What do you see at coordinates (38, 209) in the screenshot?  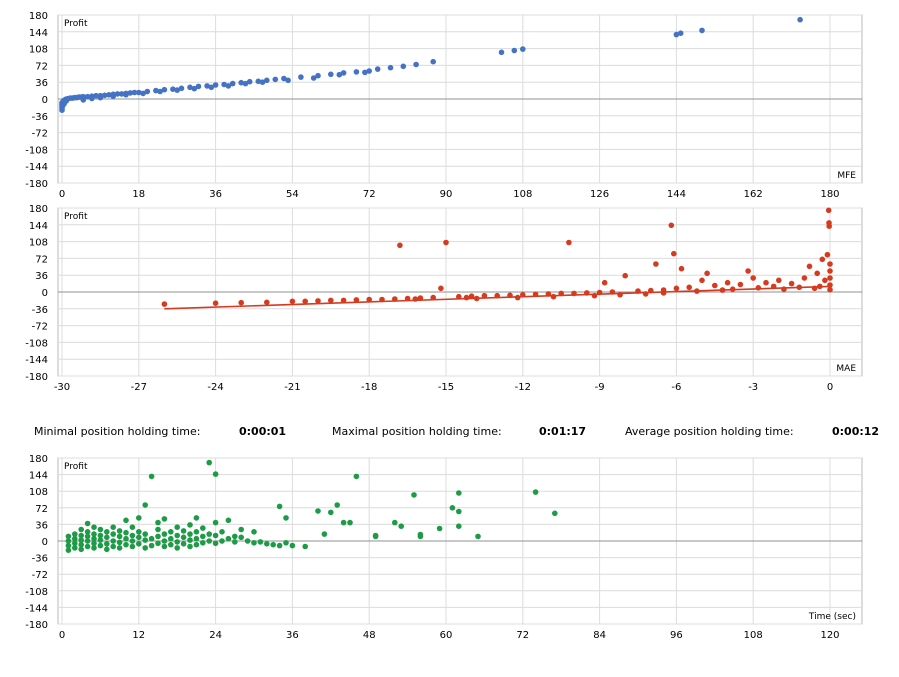 I see `mae-y-tick-label: 180` at bounding box center [38, 209].